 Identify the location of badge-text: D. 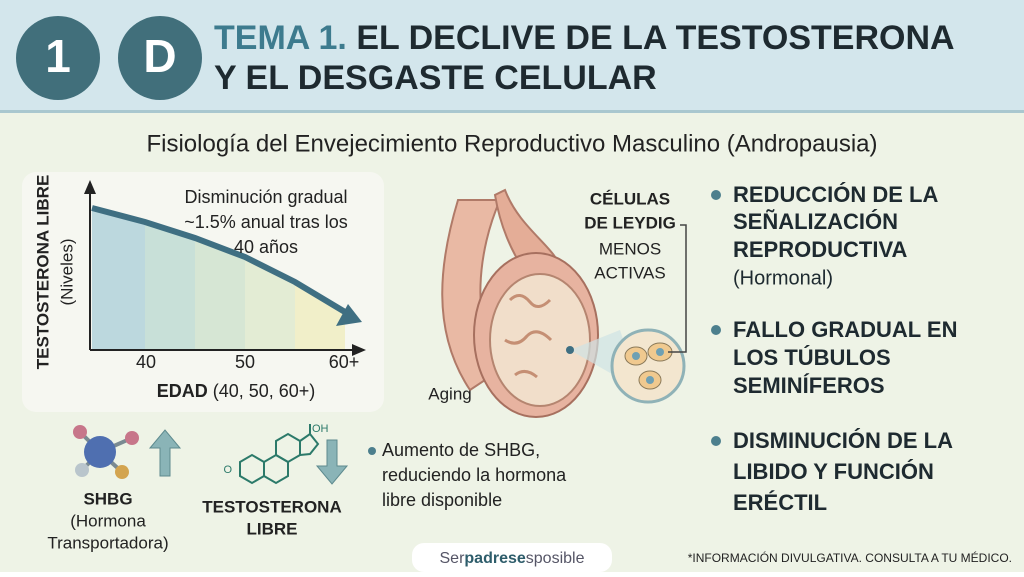
(159, 56).